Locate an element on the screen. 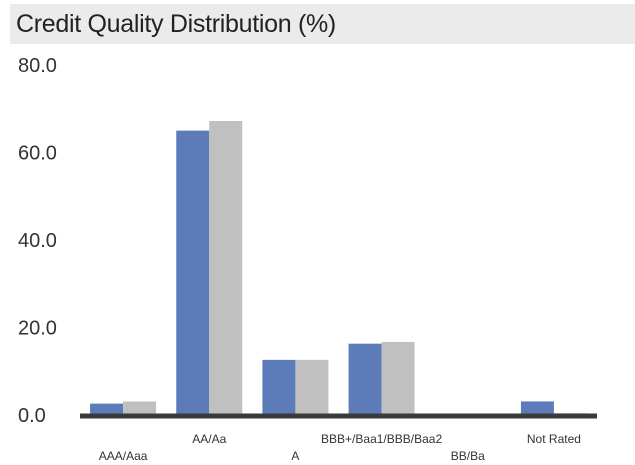  y-axis-ticks: 0.0 20.0 40.0 60.0 80.0 is located at coordinates (37, 241).